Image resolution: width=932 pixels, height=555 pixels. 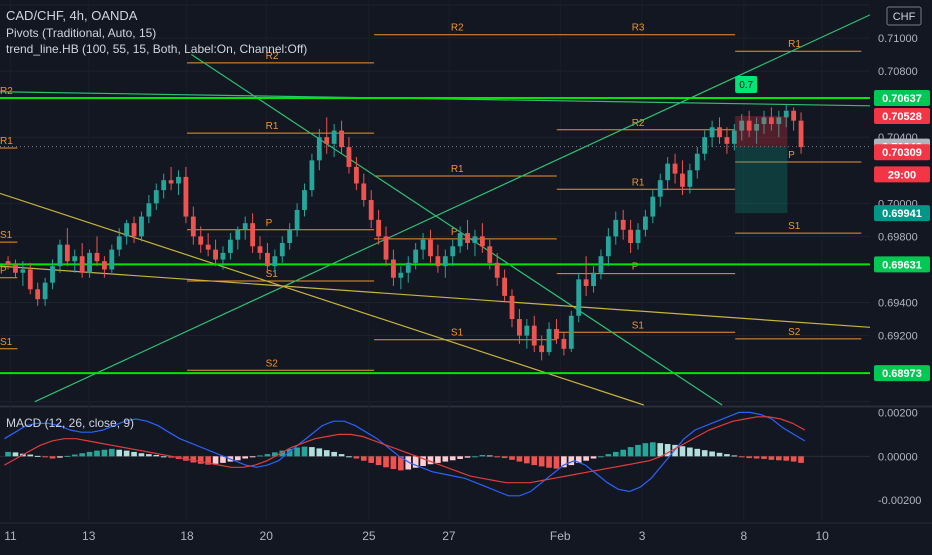 What do you see at coordinates (435, 296) in the screenshot?
I see `trend-line-yellow` at bounding box center [435, 296].